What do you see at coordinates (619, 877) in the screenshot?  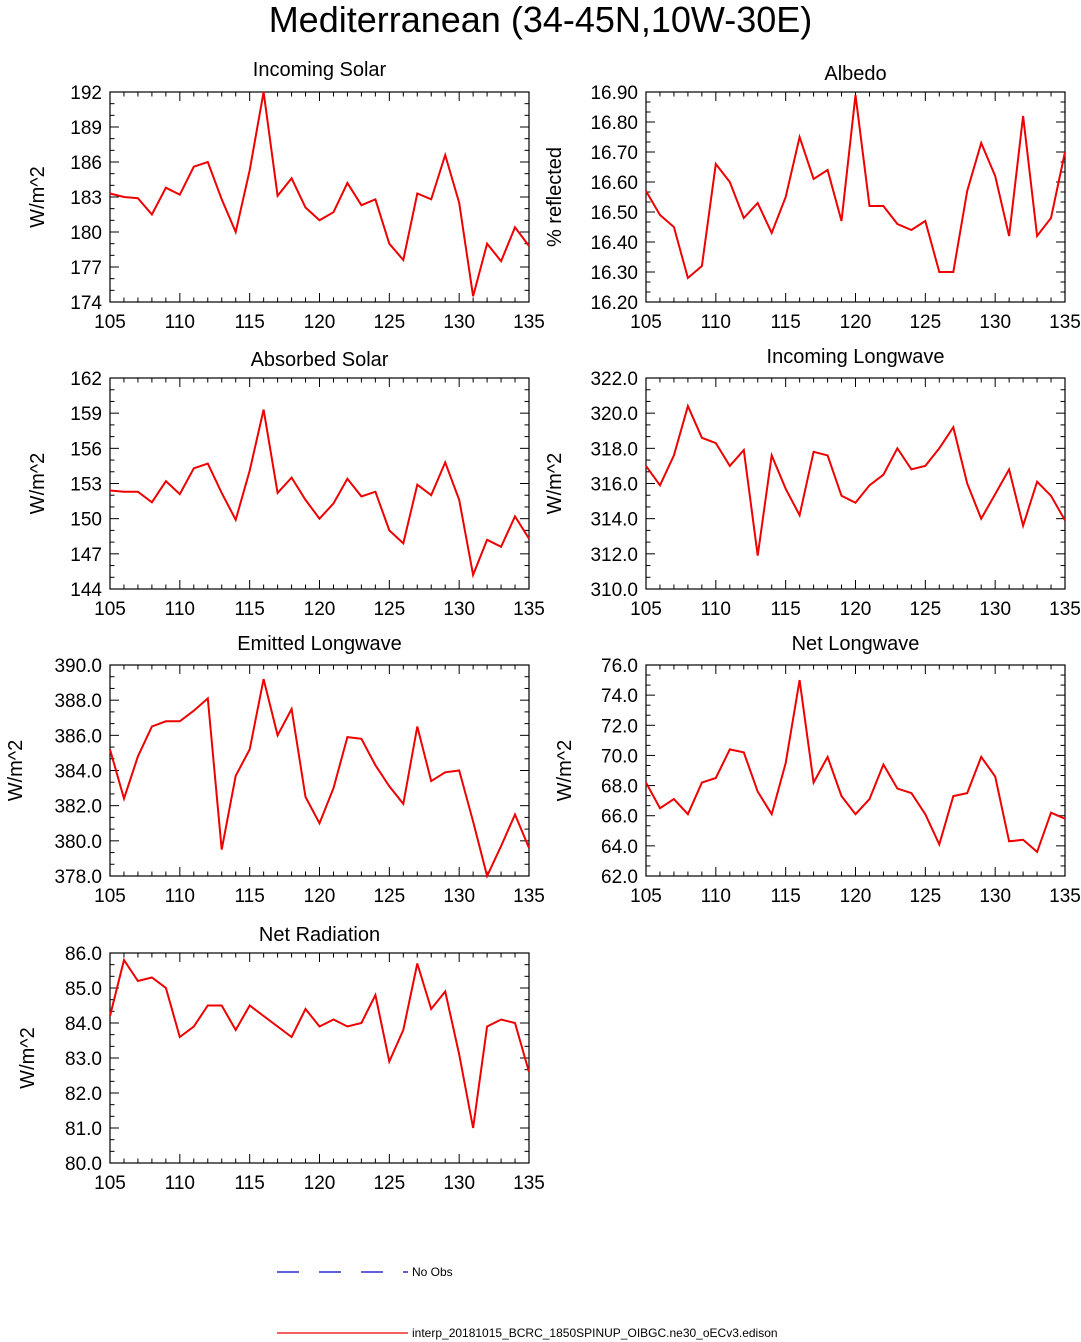 I see `y-tick-label: 62.0` at bounding box center [619, 877].